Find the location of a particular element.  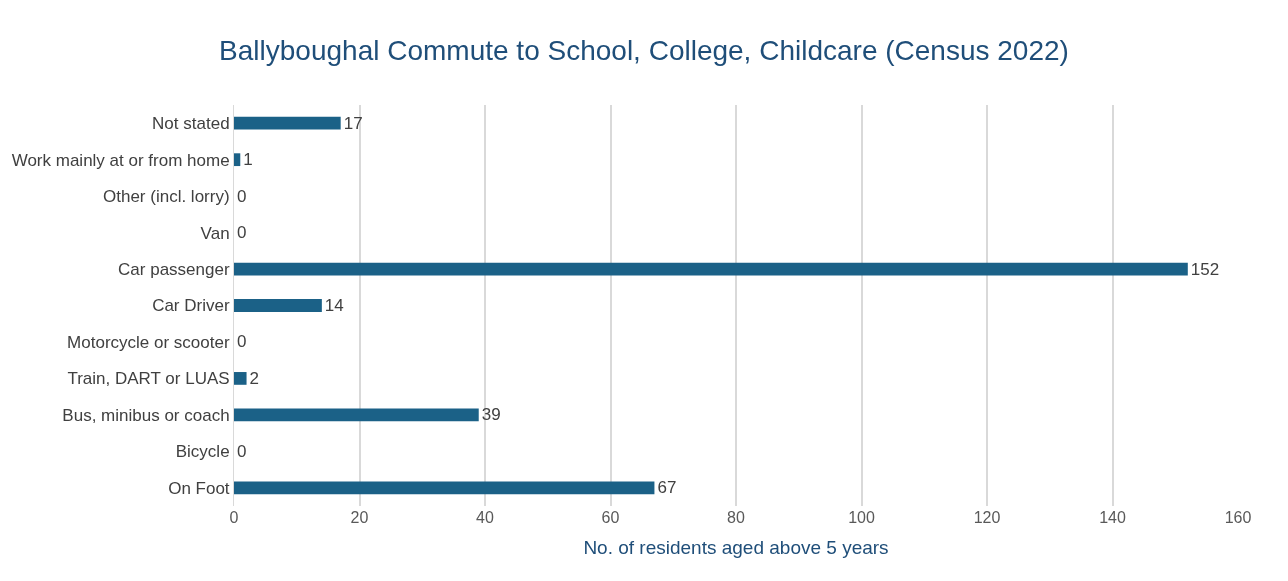

x-tick-label: 80 is located at coordinates (736, 517).